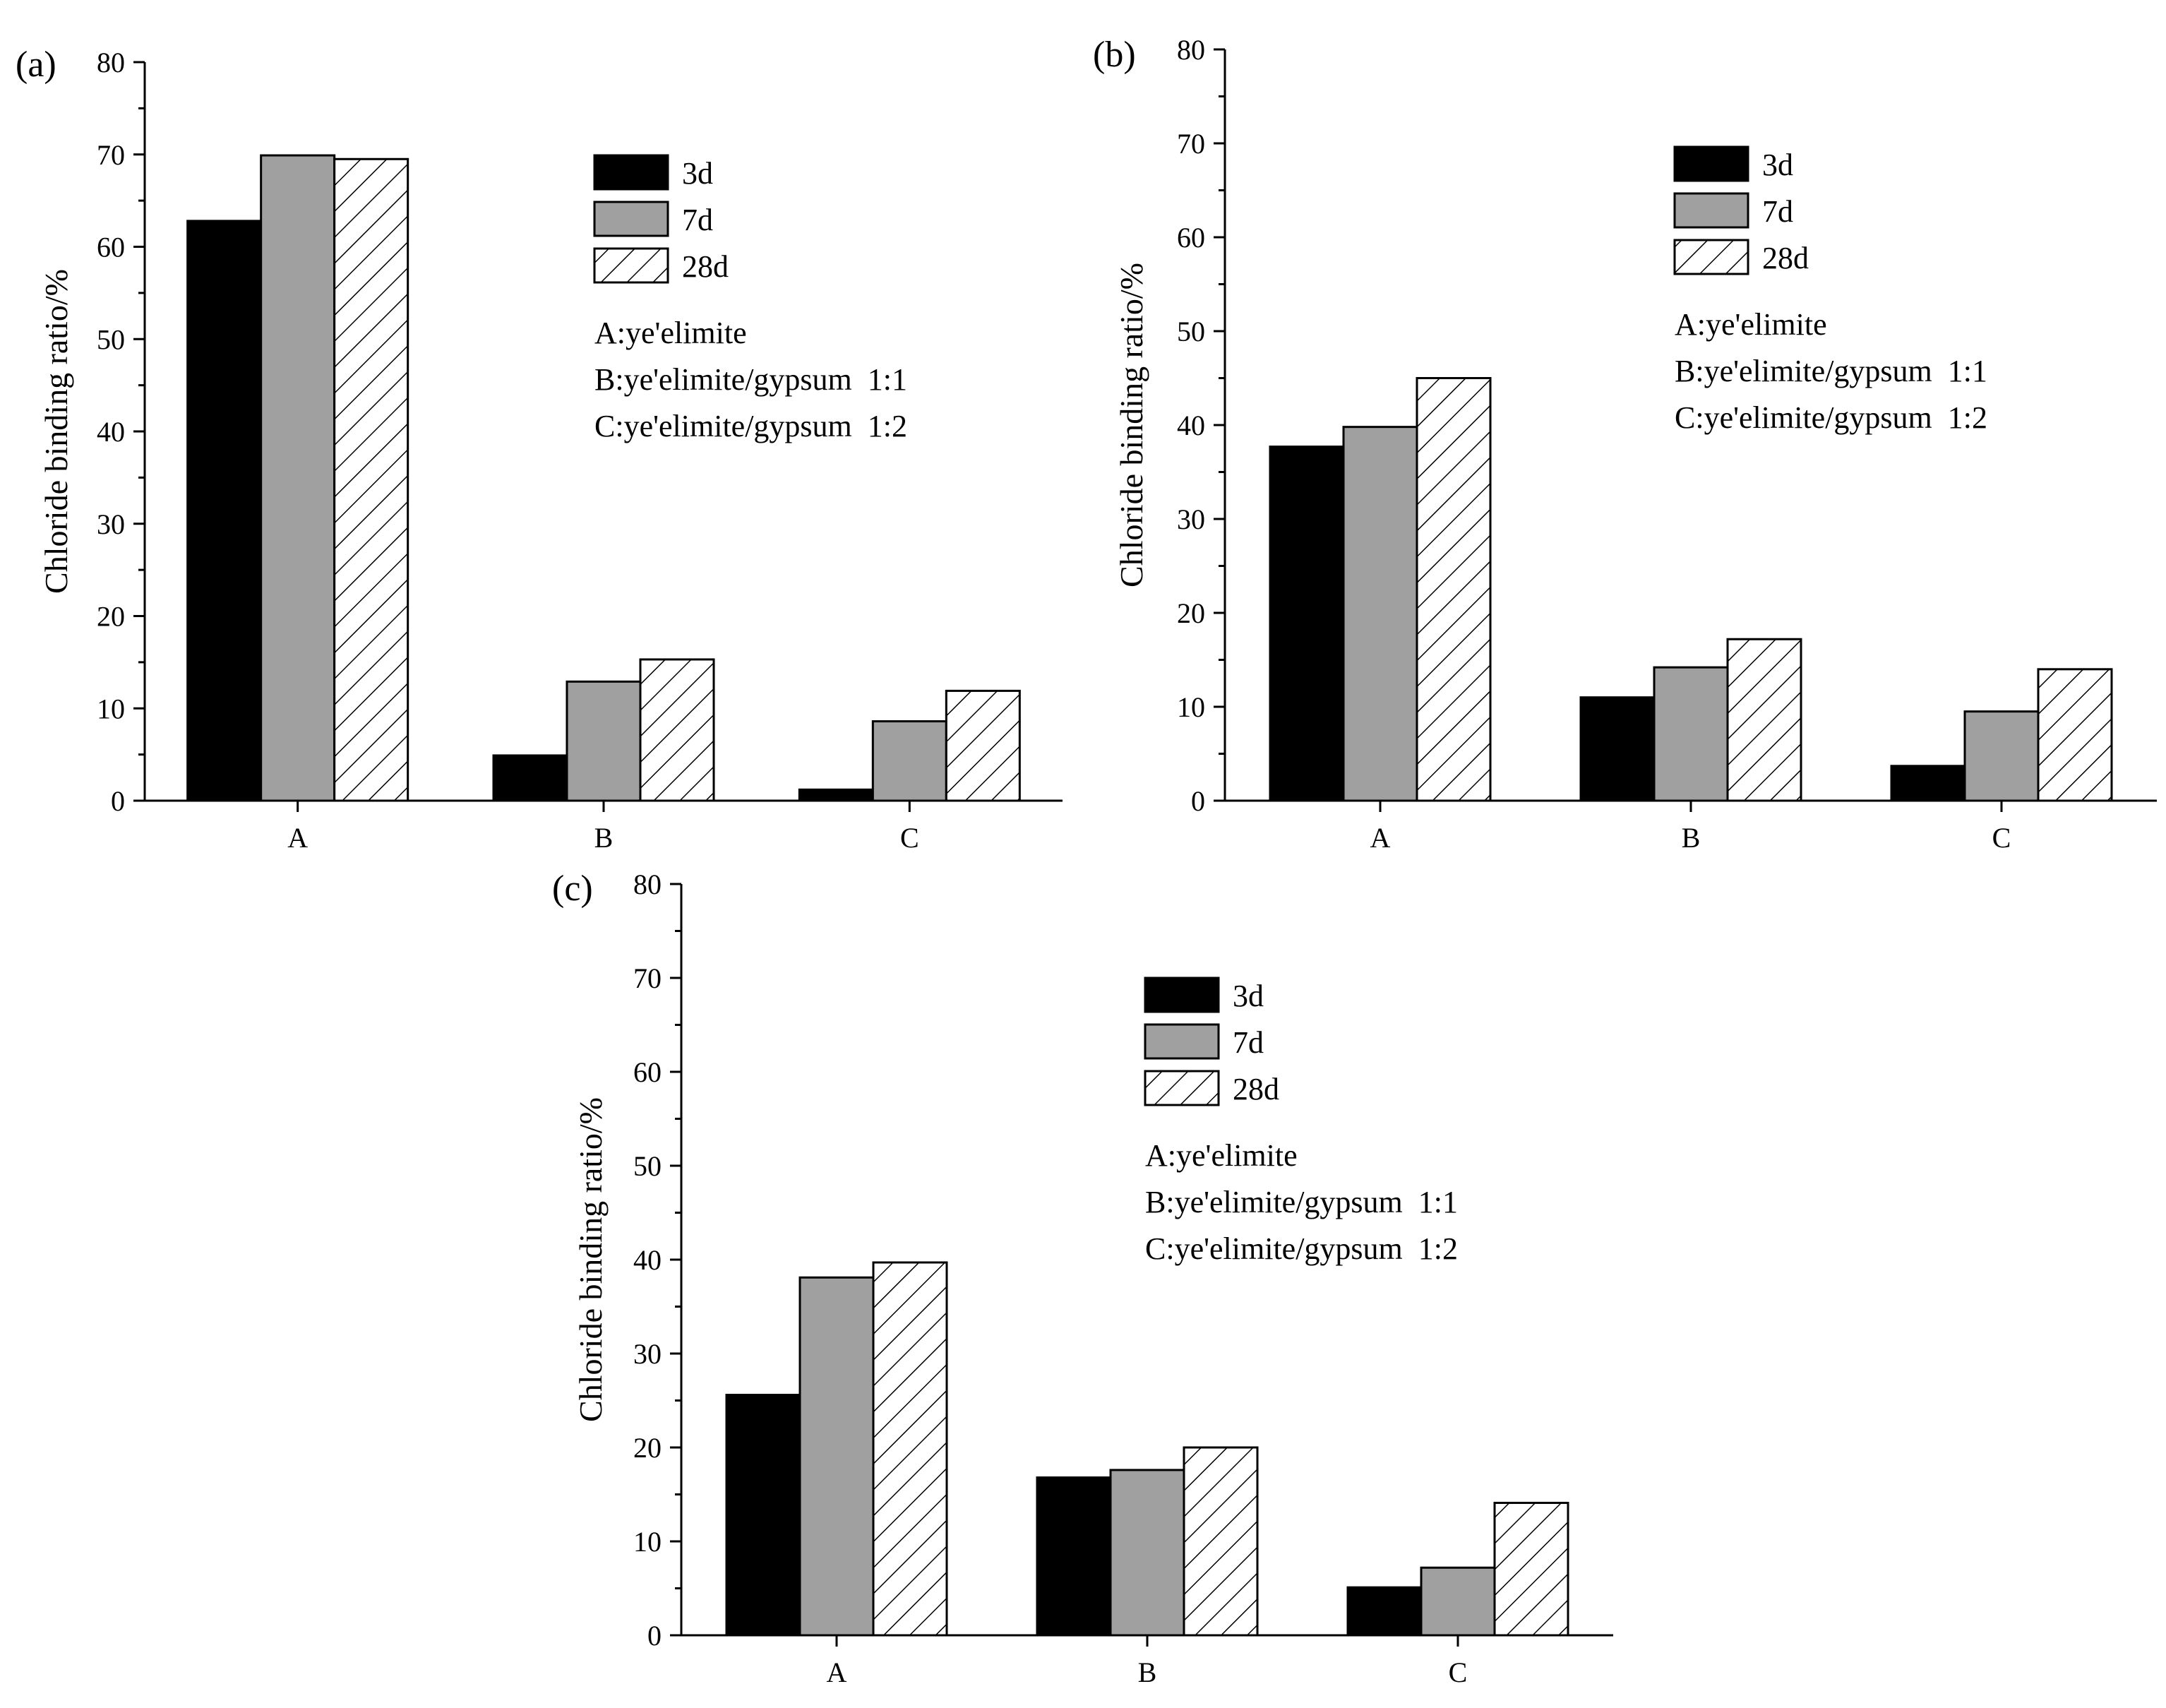 Image resolution: width=2166 pixels, height=1708 pixels. I want to click on panel-label: (c), so click(572, 889).